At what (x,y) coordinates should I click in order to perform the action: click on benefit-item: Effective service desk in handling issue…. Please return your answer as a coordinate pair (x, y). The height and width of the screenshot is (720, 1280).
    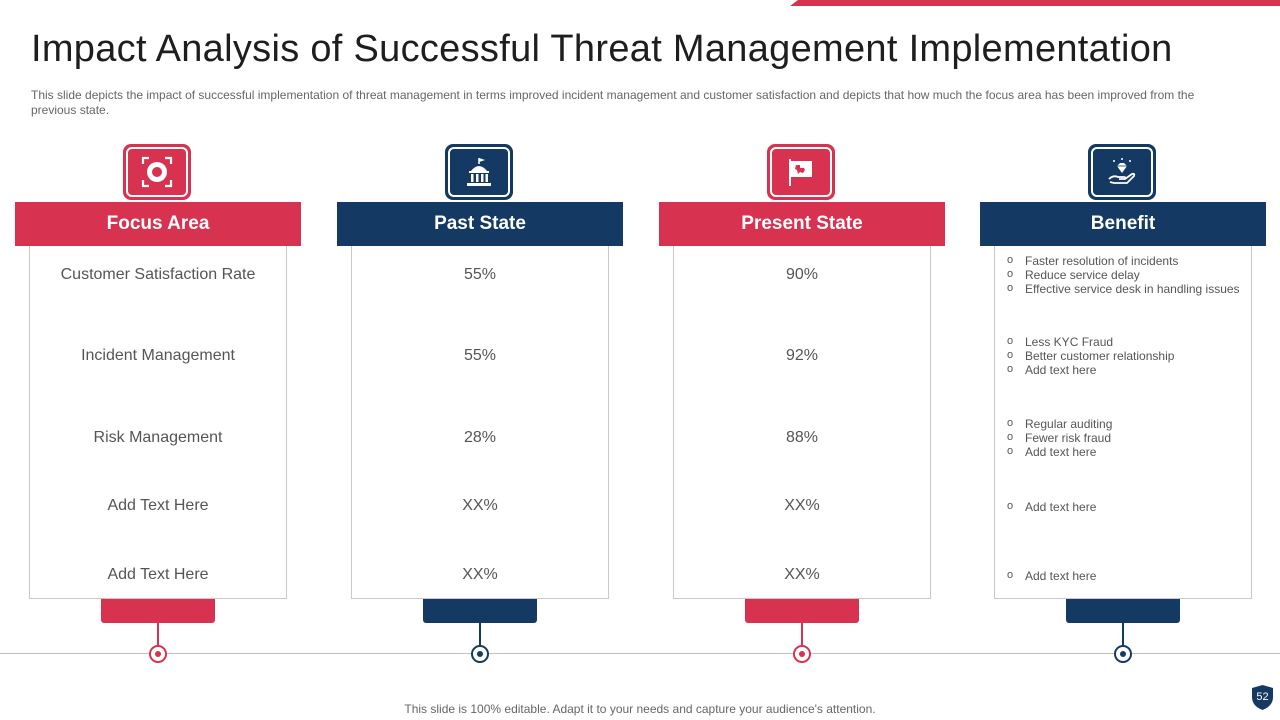
    Looking at the image, I should click on (1125, 288).